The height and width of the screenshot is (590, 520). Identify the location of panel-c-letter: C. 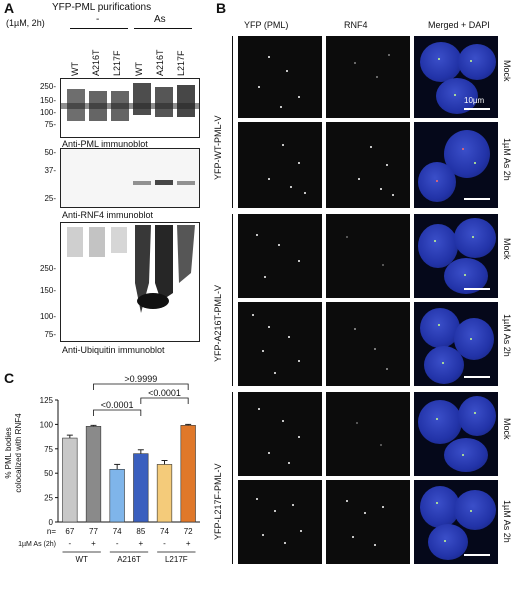
(9, 378).